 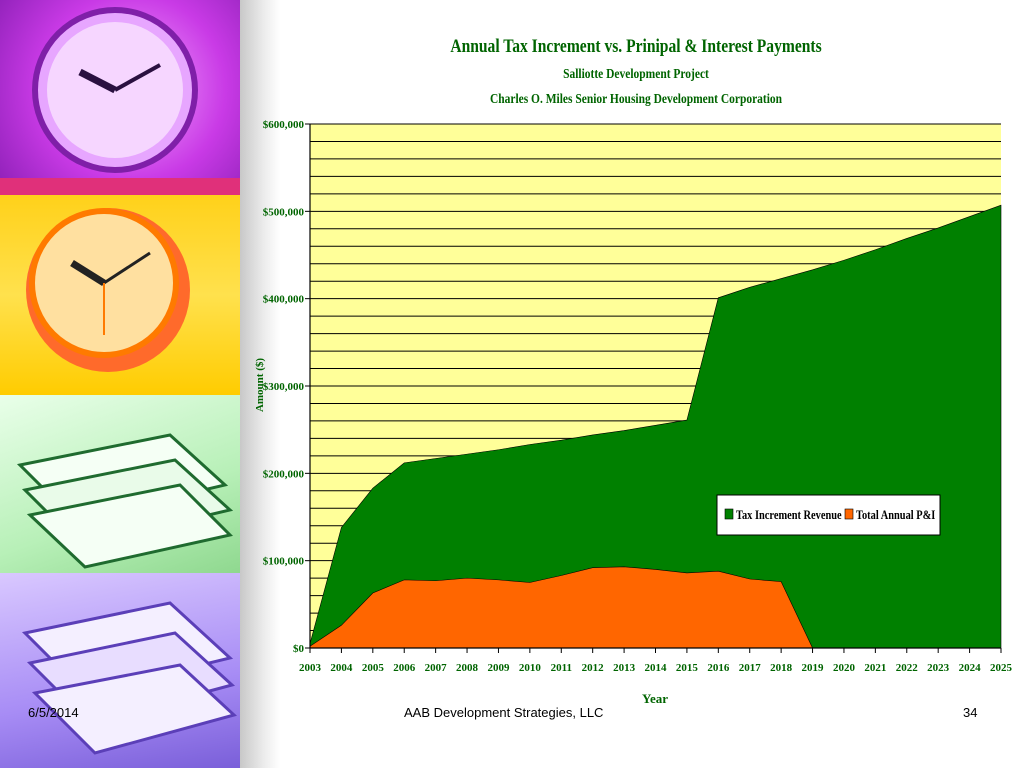 I want to click on x-tick-label: 2013, so click(x=624, y=668).